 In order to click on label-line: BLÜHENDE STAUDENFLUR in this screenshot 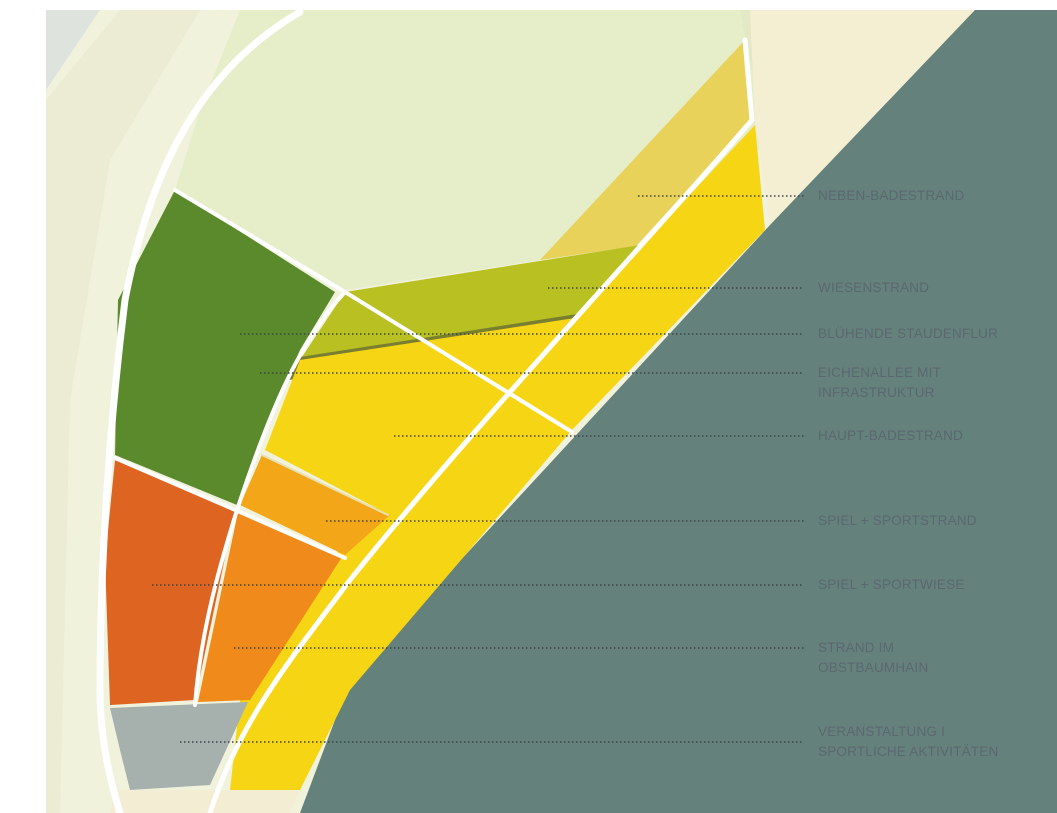, I will do `click(908, 333)`.